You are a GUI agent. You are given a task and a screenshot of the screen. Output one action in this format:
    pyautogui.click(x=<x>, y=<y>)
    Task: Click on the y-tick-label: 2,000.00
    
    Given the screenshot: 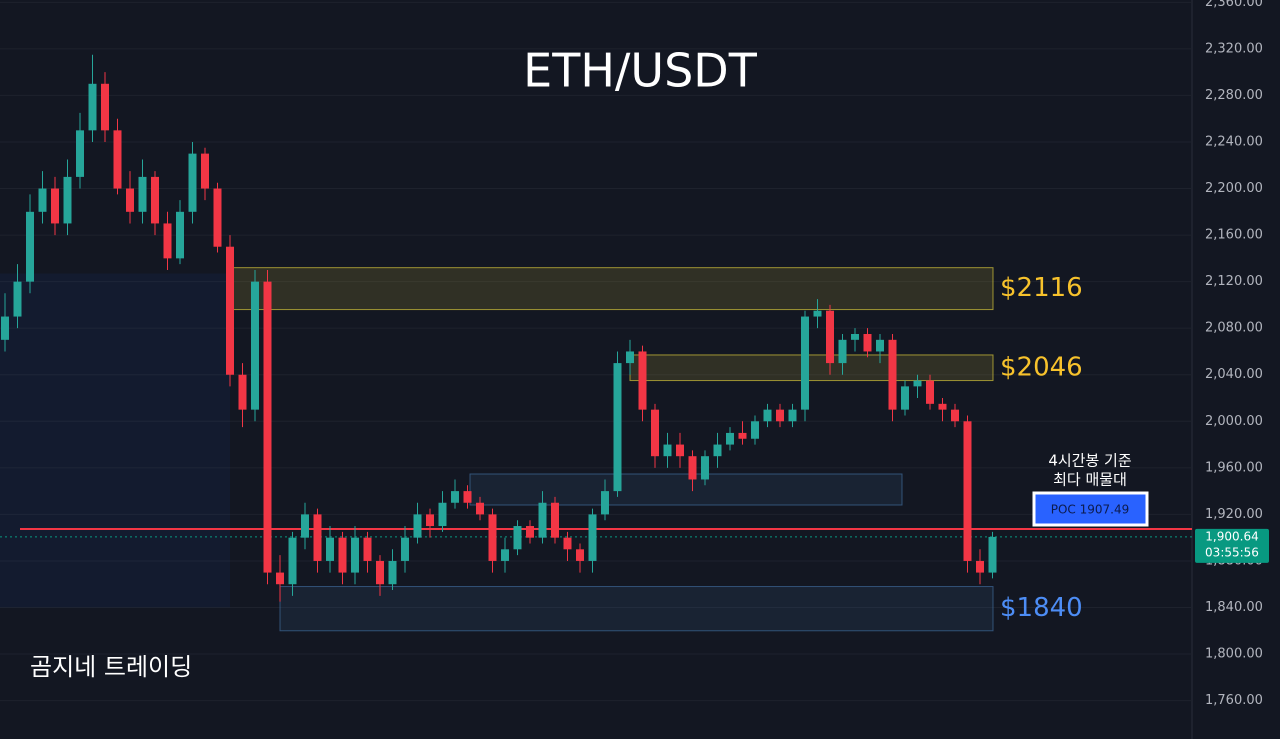 What is the action you would take?
    pyautogui.click(x=1234, y=421)
    